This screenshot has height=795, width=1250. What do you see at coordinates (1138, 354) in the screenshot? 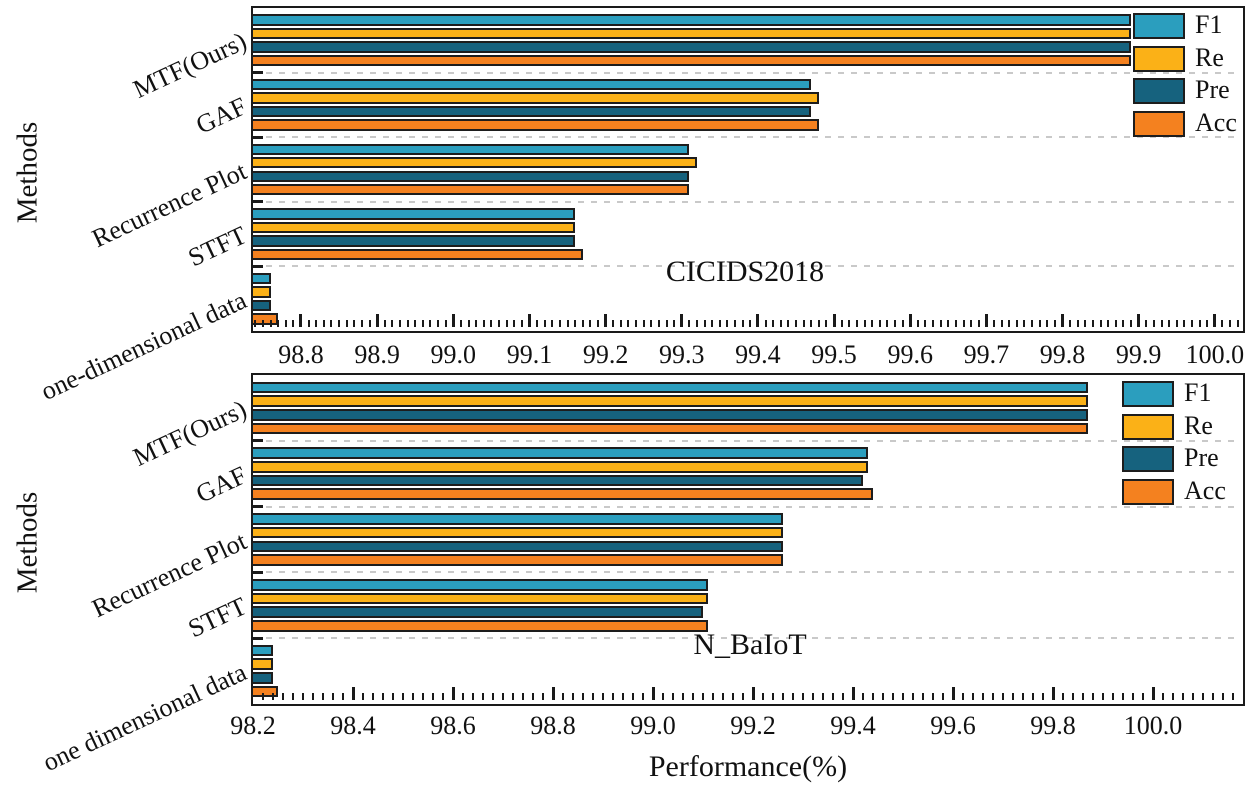
I see `x-tick-label: 99.9` at bounding box center [1138, 354].